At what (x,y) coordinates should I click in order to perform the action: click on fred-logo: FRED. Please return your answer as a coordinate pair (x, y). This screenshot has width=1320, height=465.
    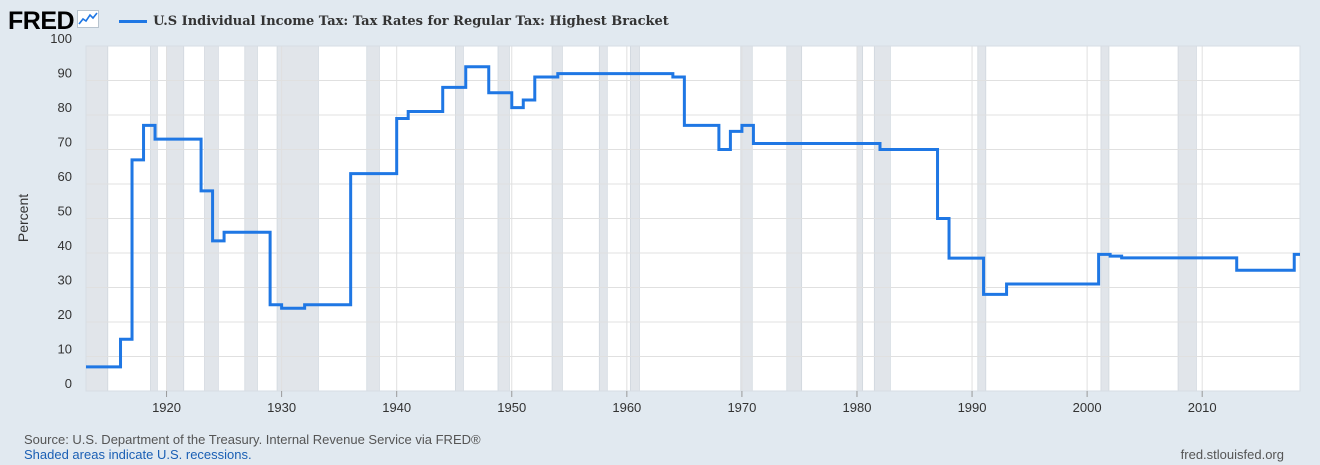
    Looking at the image, I should click on (41, 20).